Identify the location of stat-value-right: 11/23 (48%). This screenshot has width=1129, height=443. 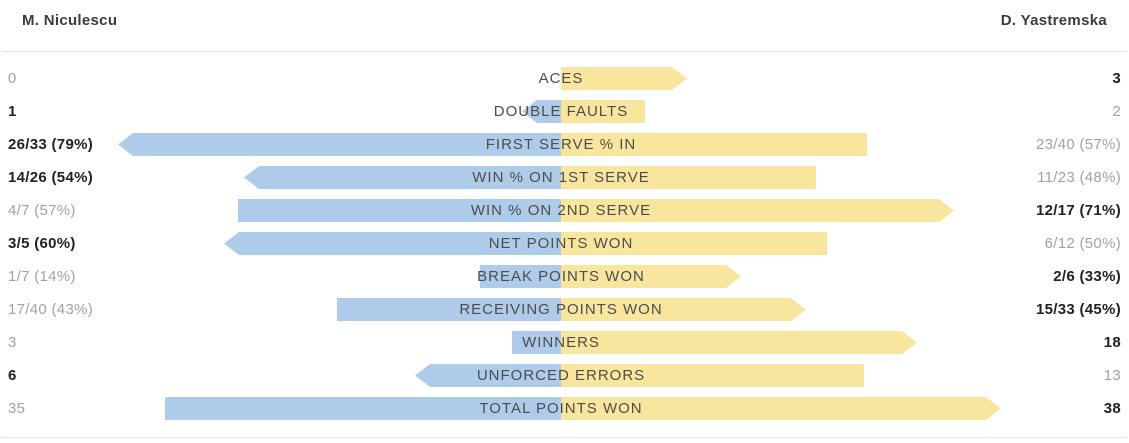
(1079, 177).